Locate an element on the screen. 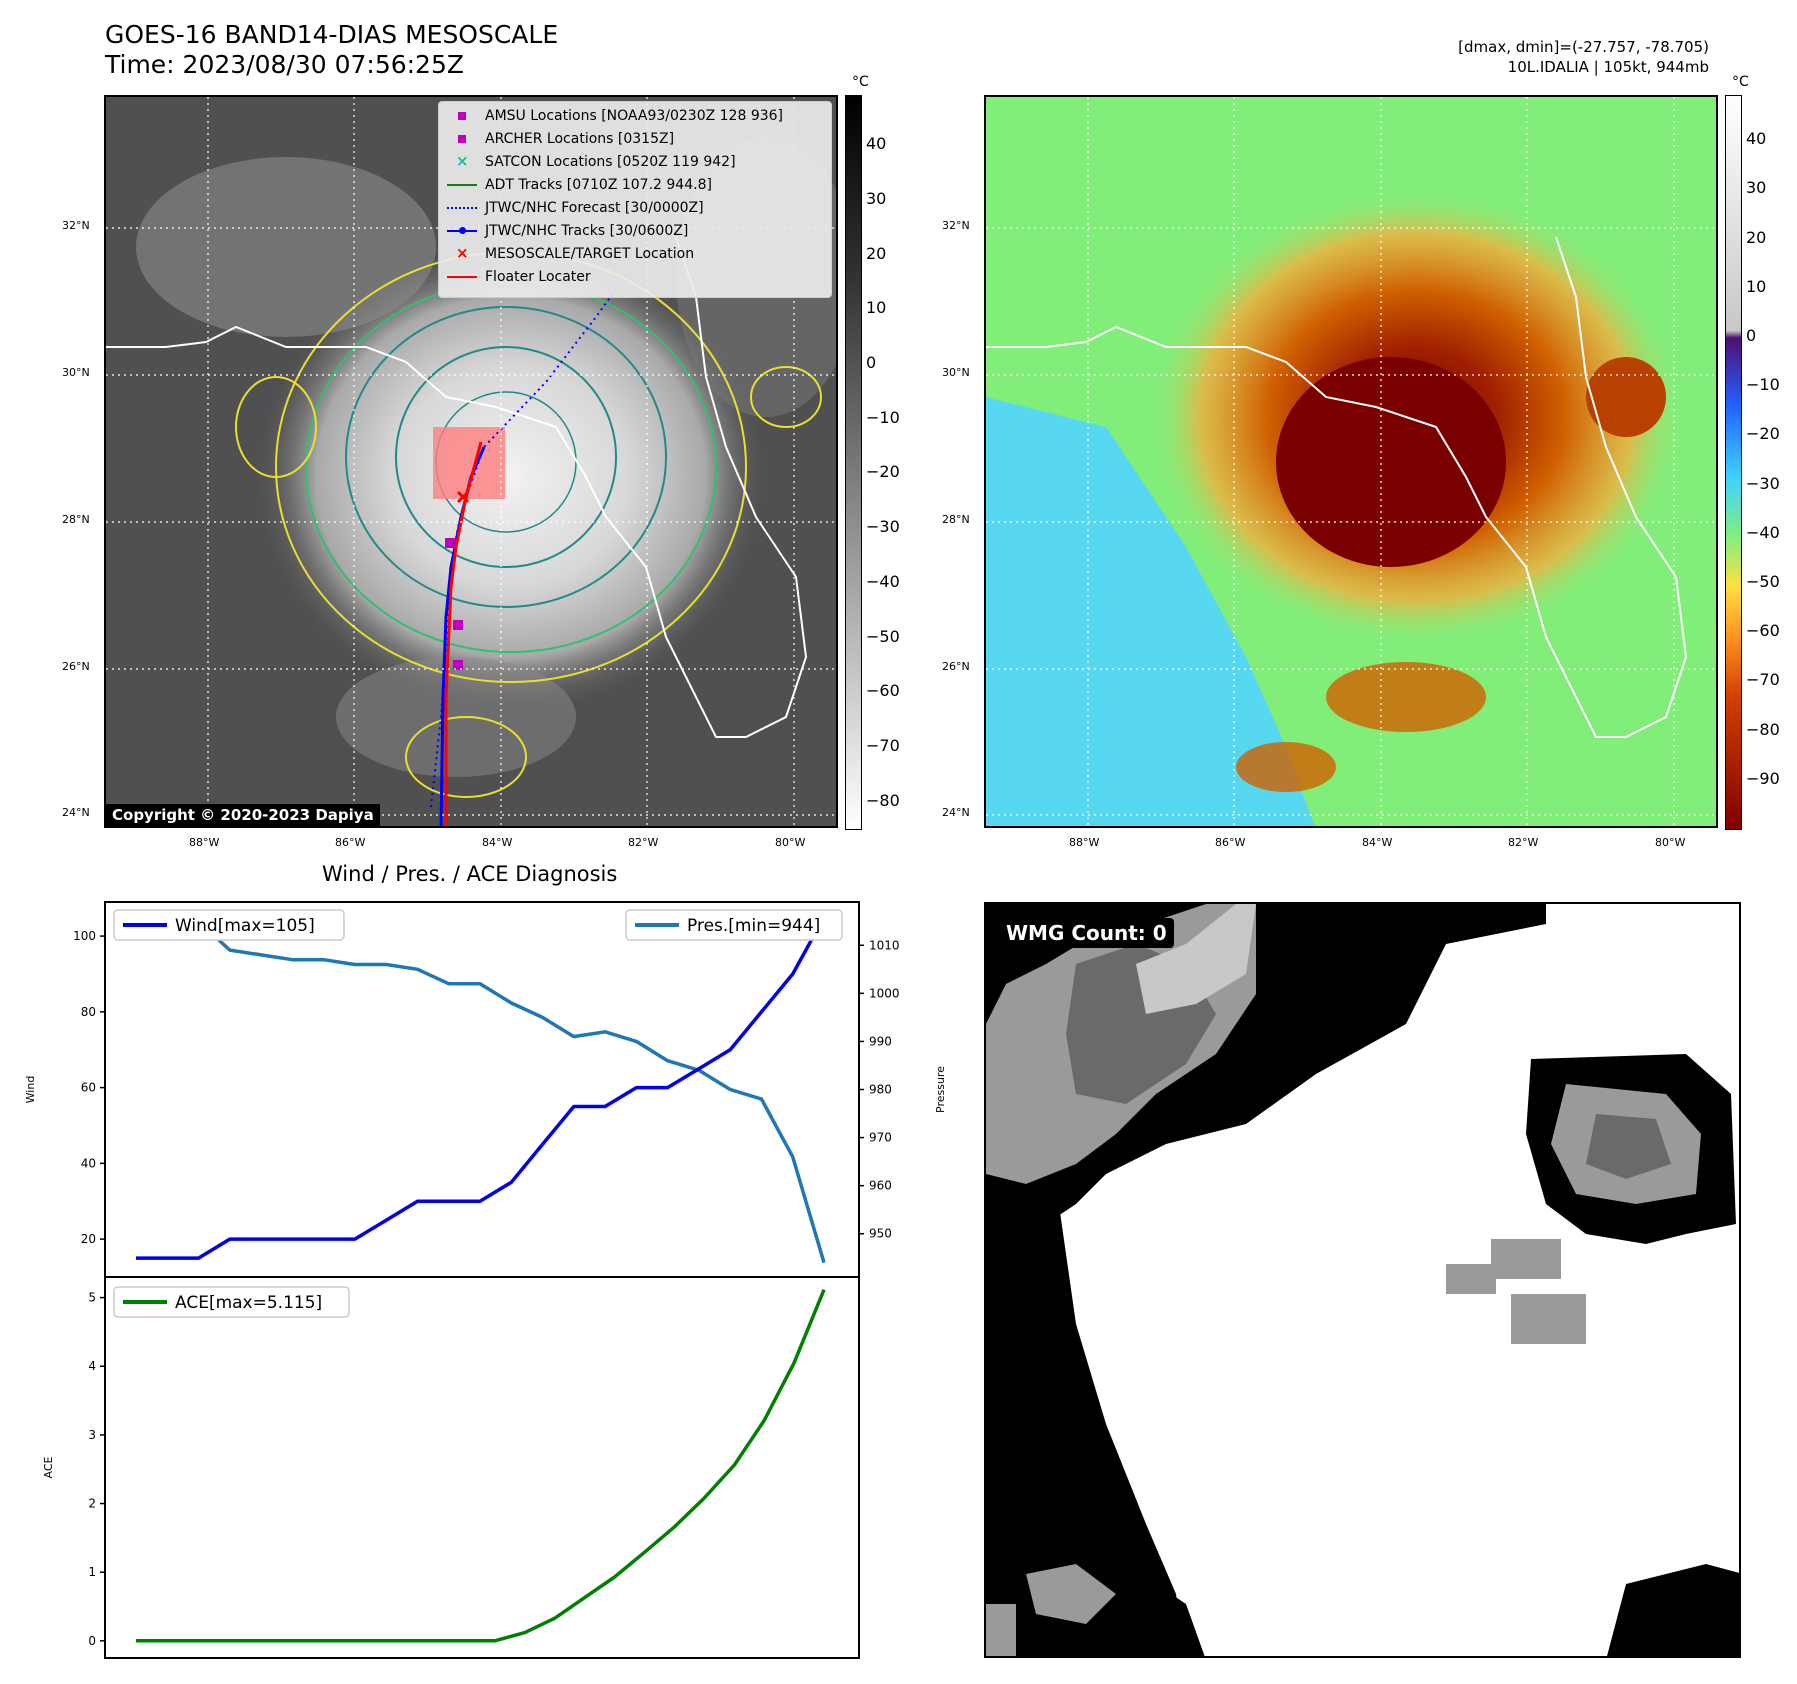  legend-item: JTWC/NHC Tracks [30/0600Z] is located at coordinates (567, 233).